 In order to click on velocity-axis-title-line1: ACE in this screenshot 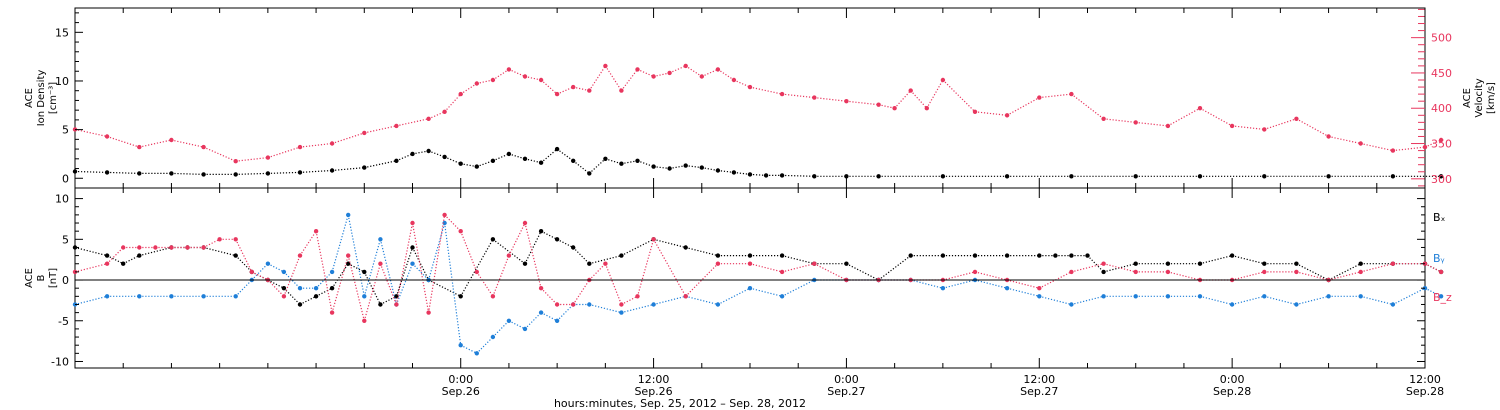, I will do `click(1467, 98)`.